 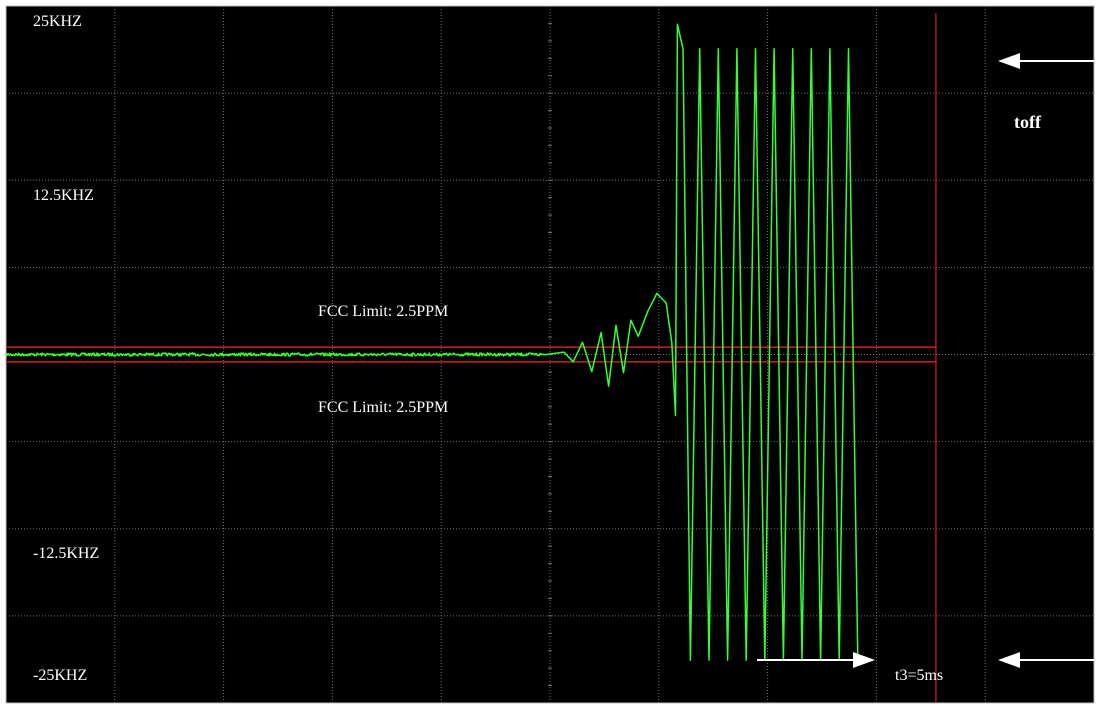 What do you see at coordinates (66, 553) in the screenshot?
I see `y-tick-label: -12.5KHZ` at bounding box center [66, 553].